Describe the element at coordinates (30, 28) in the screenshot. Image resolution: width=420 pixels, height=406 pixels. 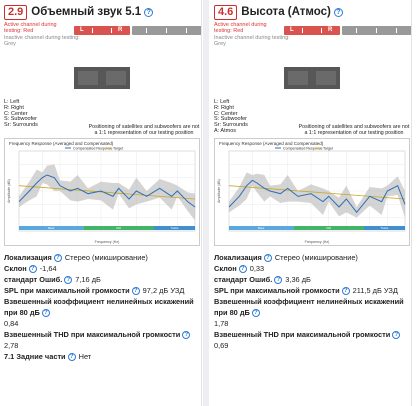
I see `active-channel-note: Active channel during testing: Red` at that location.